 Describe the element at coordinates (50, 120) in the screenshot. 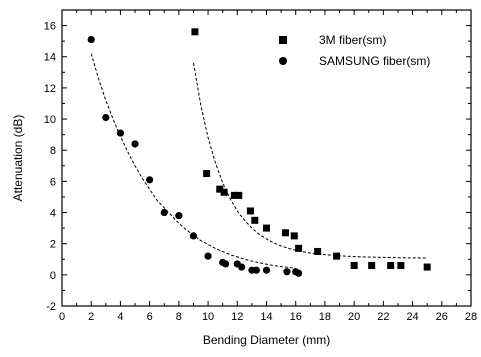

I see `y-tick-label: 10` at that location.